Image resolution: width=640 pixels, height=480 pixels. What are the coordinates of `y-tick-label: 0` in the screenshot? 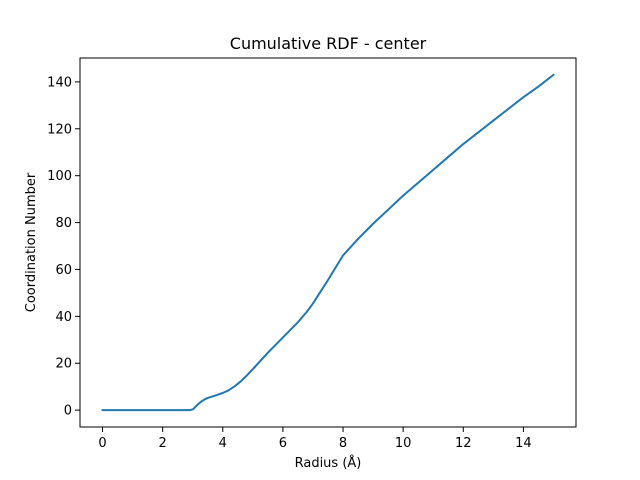 It's located at (68, 411).